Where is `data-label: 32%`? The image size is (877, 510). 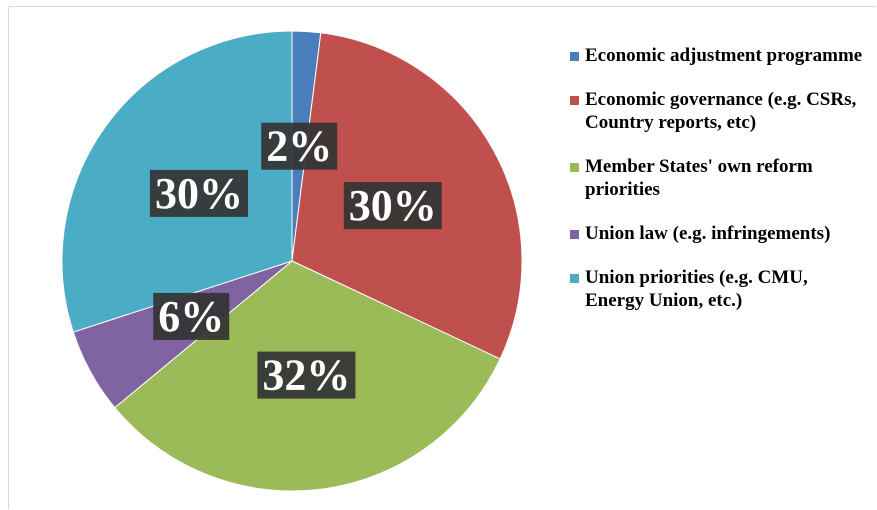 data-label: 32% is located at coordinates (306, 375).